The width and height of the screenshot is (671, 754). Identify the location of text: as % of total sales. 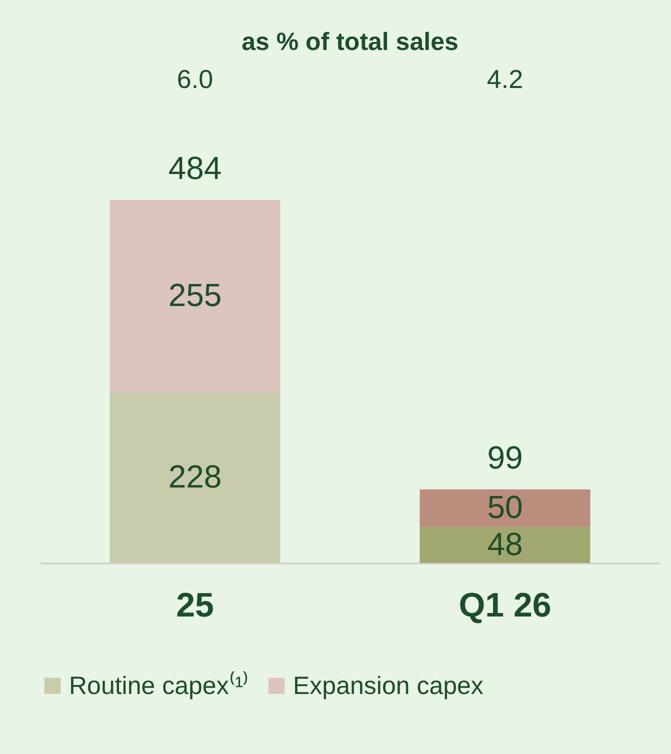
(350, 42).